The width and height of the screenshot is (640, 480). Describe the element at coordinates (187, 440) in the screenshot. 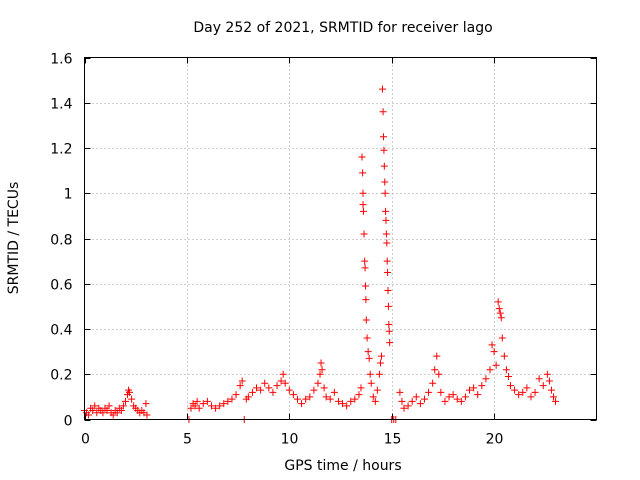

I see `x-tick-label: 5` at that location.